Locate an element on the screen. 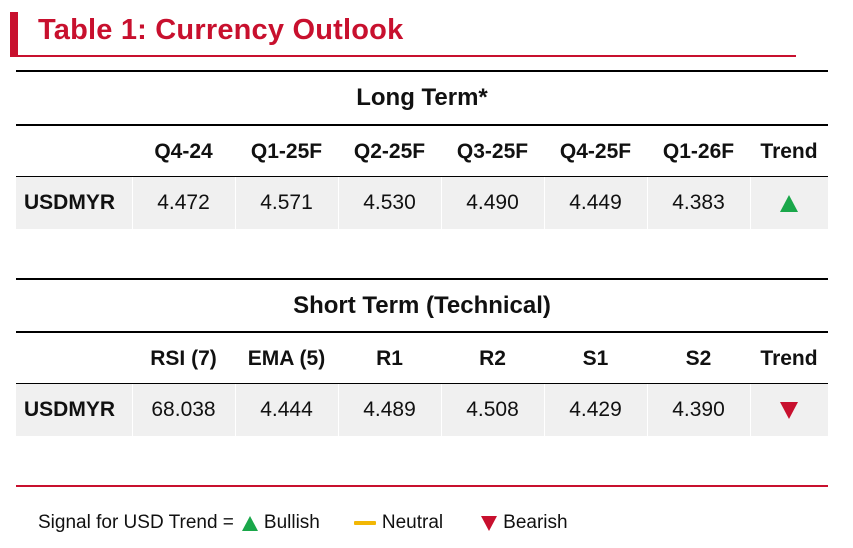 This screenshot has width=853, height=548. table-cell: 4.449 is located at coordinates (595, 202).